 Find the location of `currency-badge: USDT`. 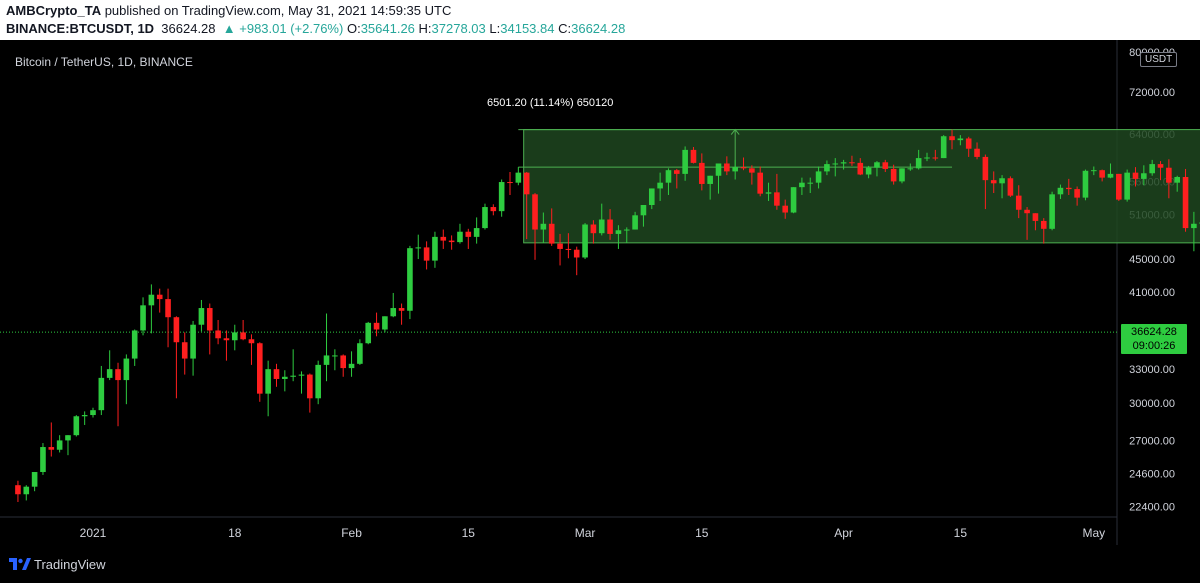

currency-badge: USDT is located at coordinates (1159, 59).